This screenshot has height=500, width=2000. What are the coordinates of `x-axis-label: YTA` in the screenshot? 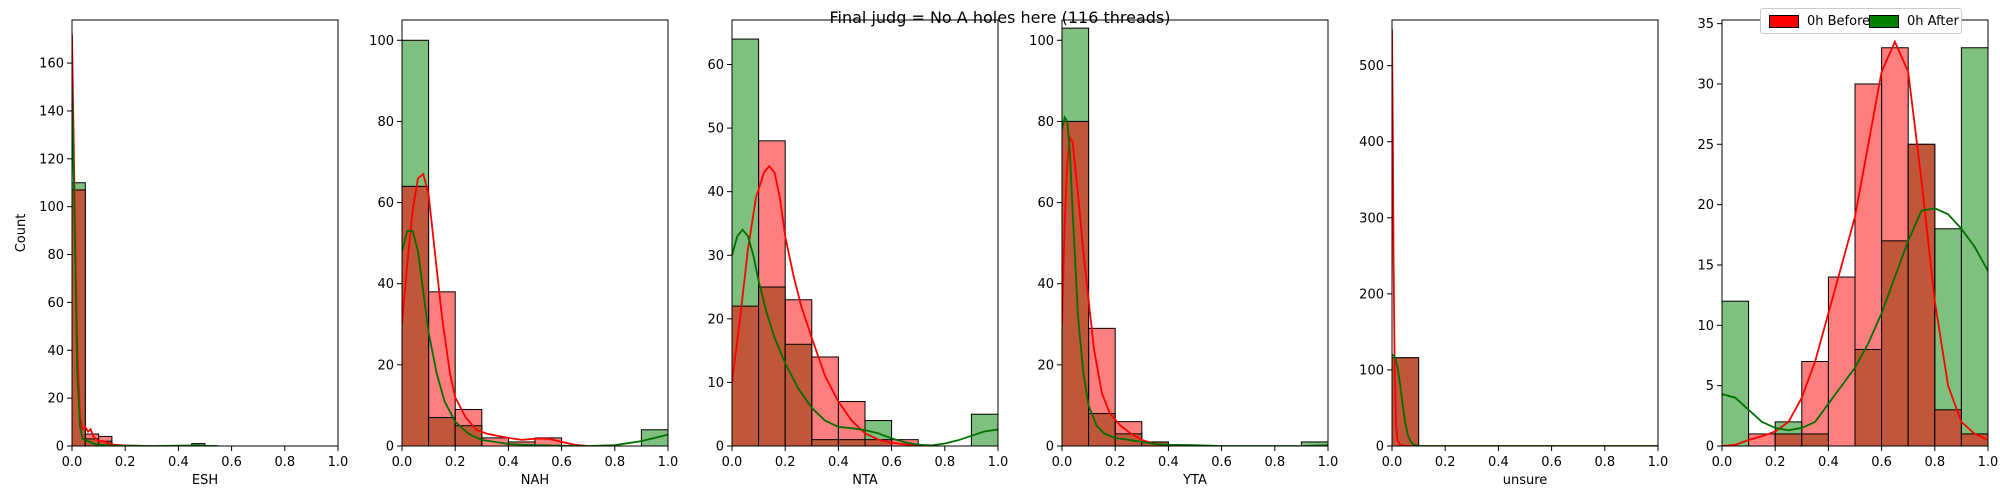 It's located at (1194, 480).